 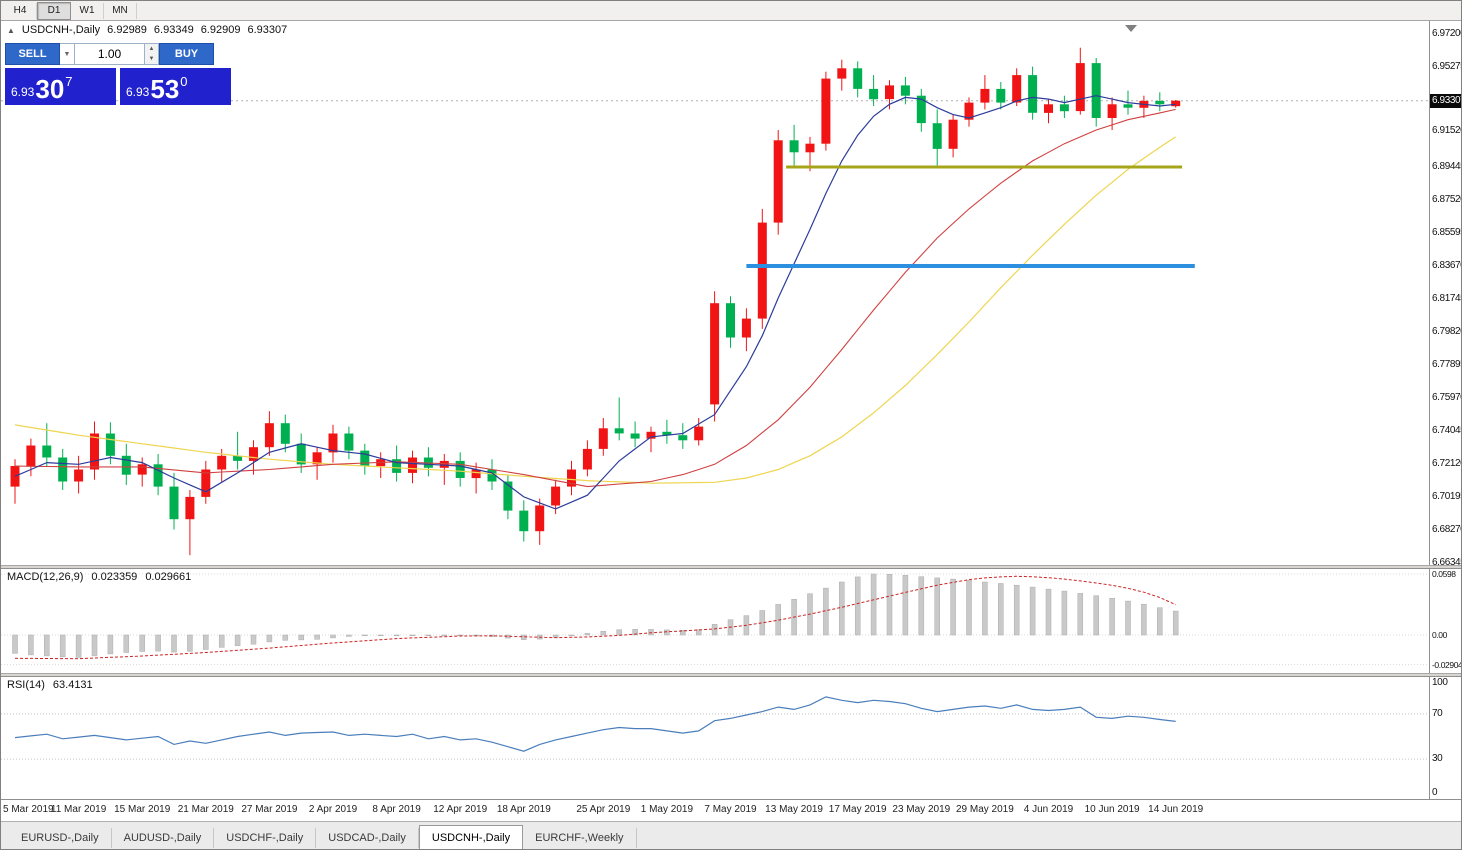 What do you see at coordinates (114, 577) in the screenshot?
I see `macd-main-value: 0.023359` at bounding box center [114, 577].